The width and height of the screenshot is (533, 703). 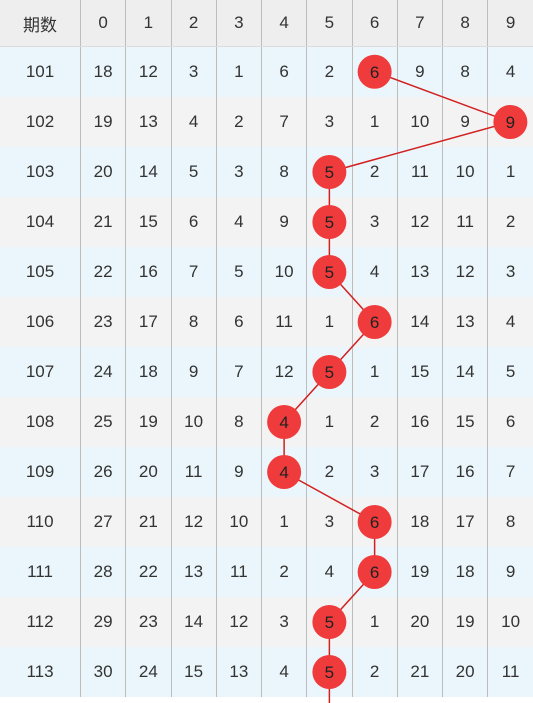 What do you see at coordinates (103, 371) in the screenshot?
I see `cell-value: 24` at bounding box center [103, 371].